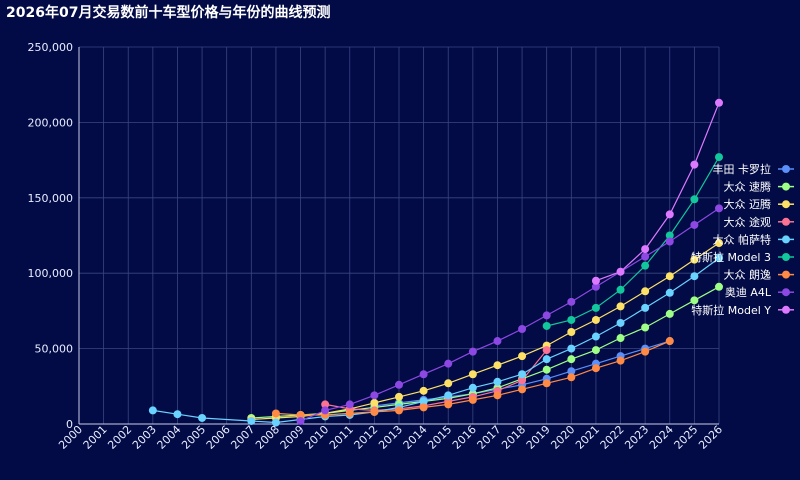  Describe the element at coordinates (759, 204) in the screenshot. I see `legend-item: 大众 迈腾` at that location.